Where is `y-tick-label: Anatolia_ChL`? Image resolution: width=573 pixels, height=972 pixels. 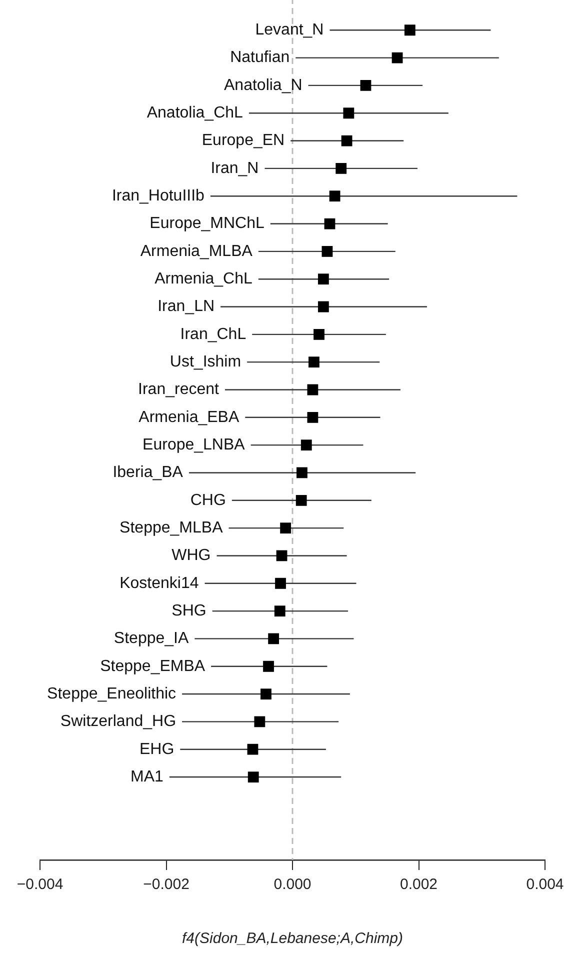 y-tick-label: Anatolia_ChL is located at coordinates (195, 113).